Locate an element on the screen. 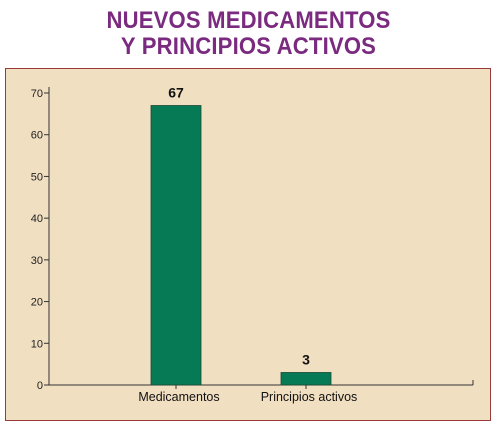 The height and width of the screenshot is (428, 497). bar-medicamentos is located at coordinates (176, 245).